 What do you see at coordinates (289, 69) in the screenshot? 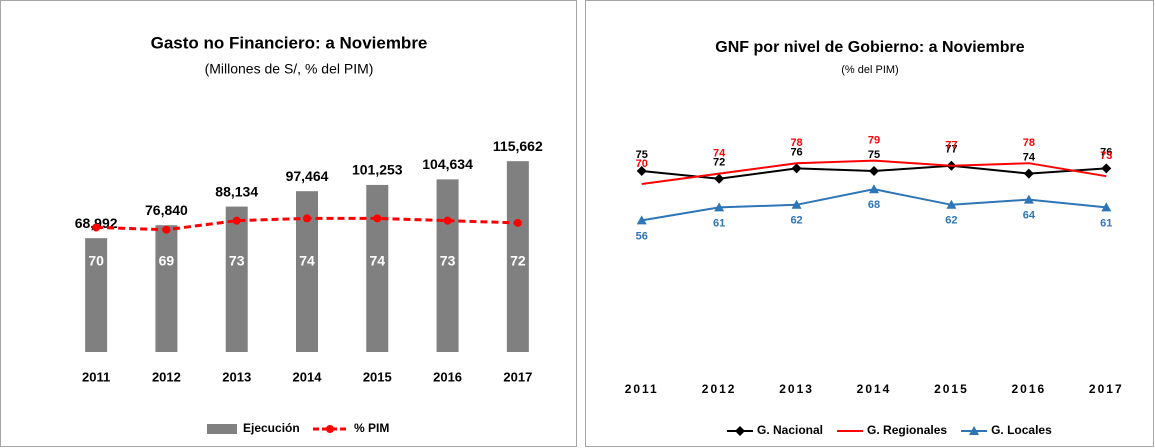
I see `chart-subtitle: (Millones de S/, % del PIM)` at bounding box center [289, 69].